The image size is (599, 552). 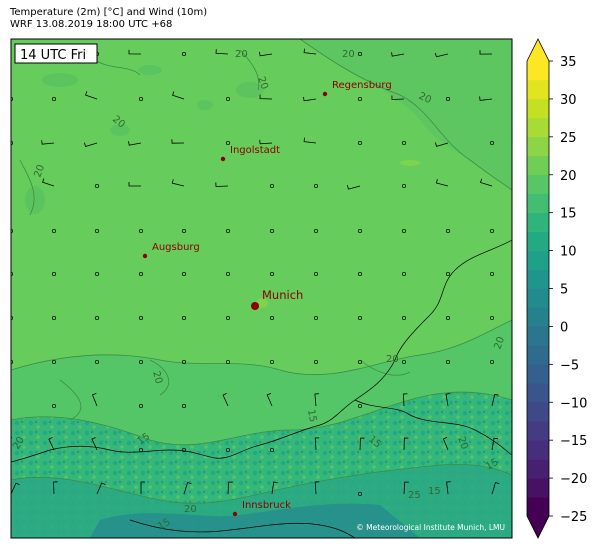 What do you see at coordinates (573, 517) in the screenshot?
I see `colorbar-tick: −25` at bounding box center [573, 517].